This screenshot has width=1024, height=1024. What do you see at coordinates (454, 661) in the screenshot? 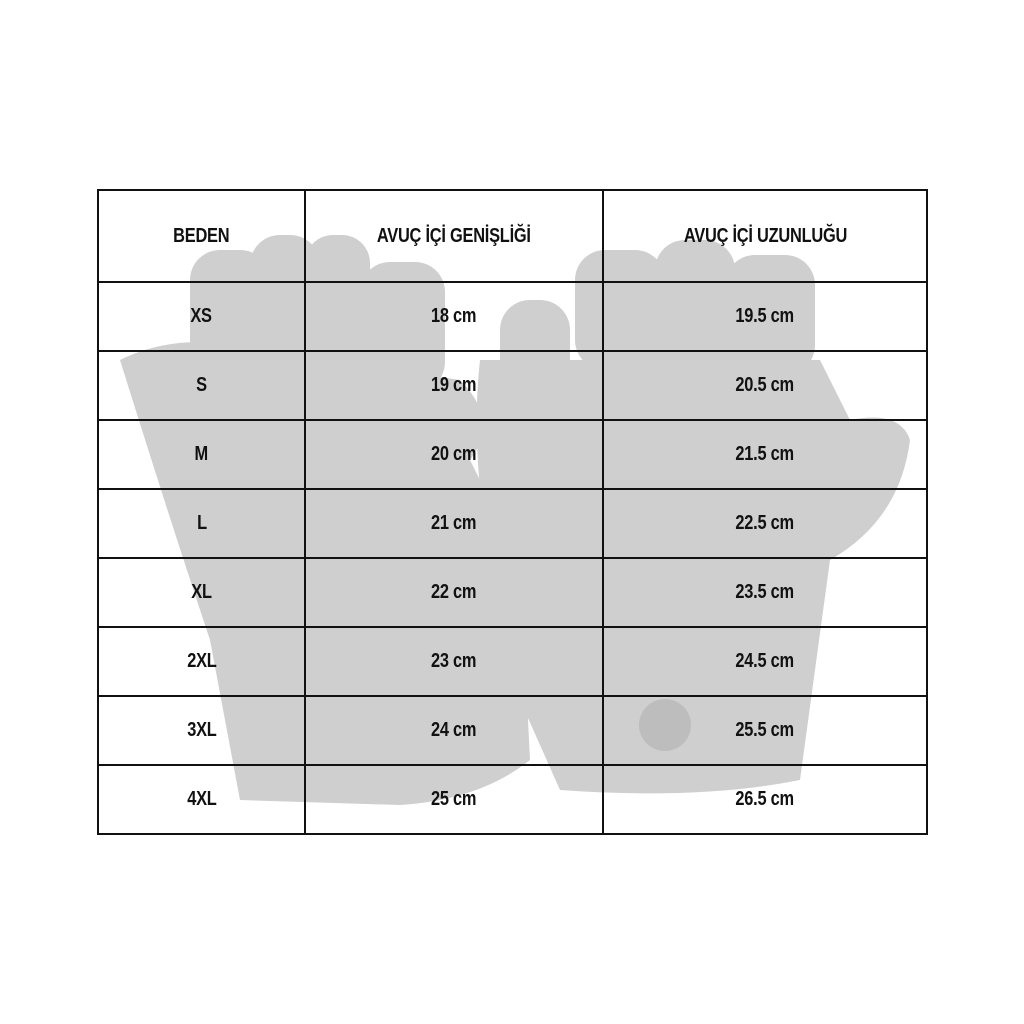
I see `palm-width-cell: 23 cm` at bounding box center [454, 661].